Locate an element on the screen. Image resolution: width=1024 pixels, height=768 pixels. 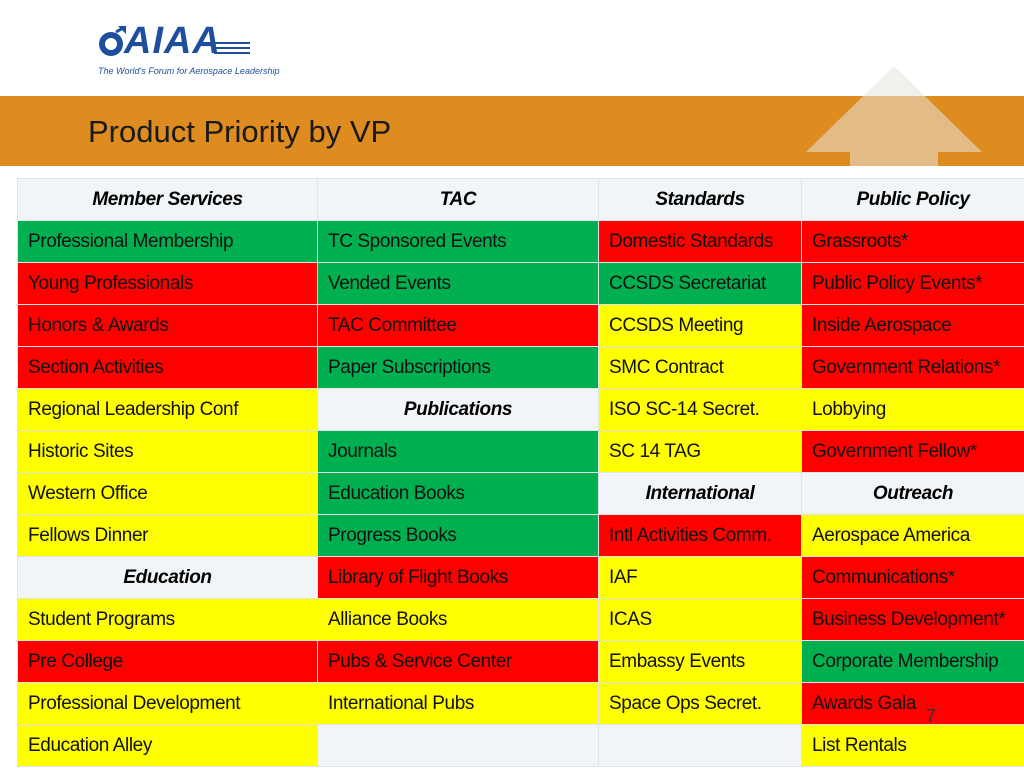
product-cell: Intl Activities Comm. is located at coordinates (700, 535).